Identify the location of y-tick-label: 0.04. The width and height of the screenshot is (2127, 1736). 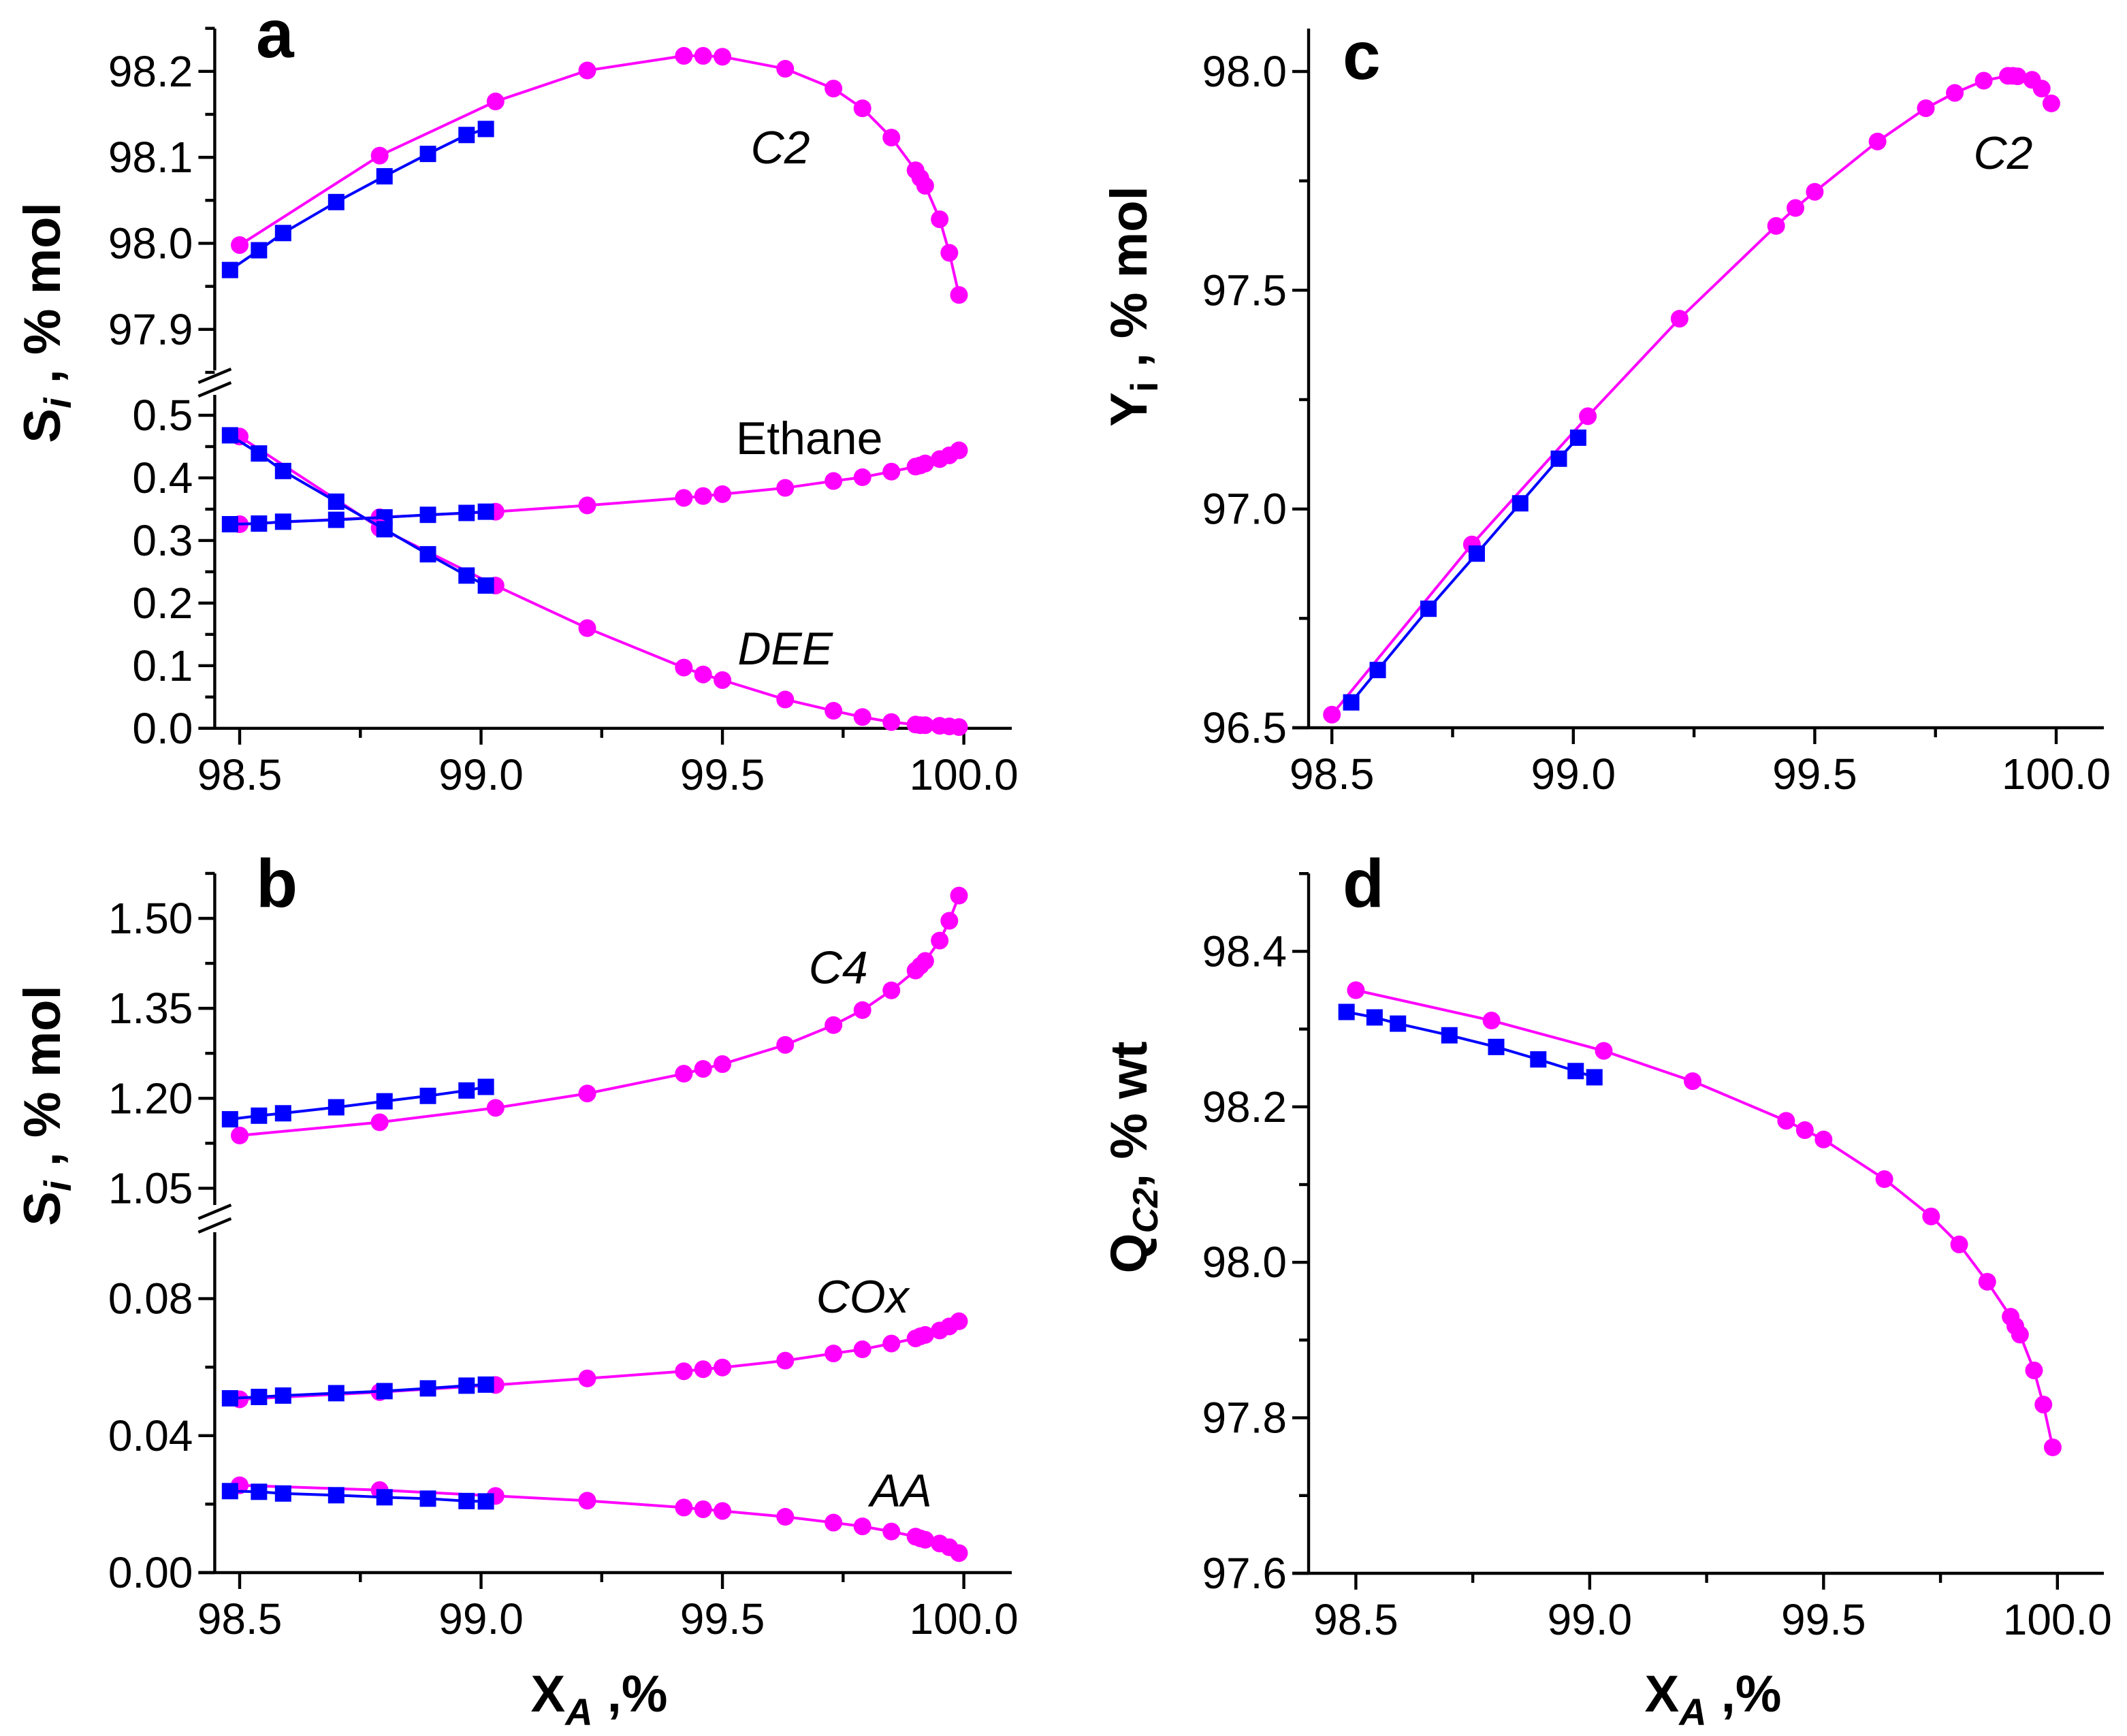
(150, 1435).